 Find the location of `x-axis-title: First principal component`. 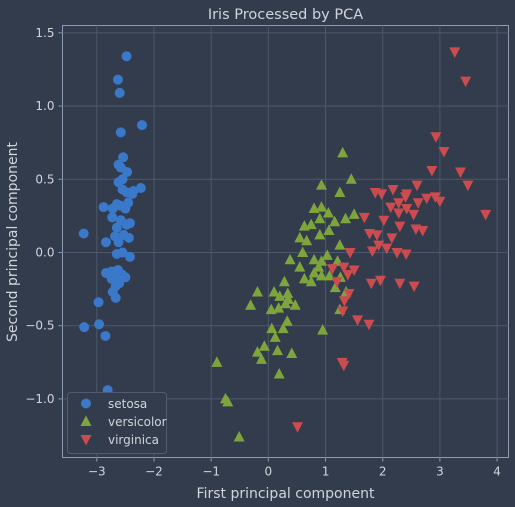

x-axis-title: First principal component is located at coordinates (286, 494).